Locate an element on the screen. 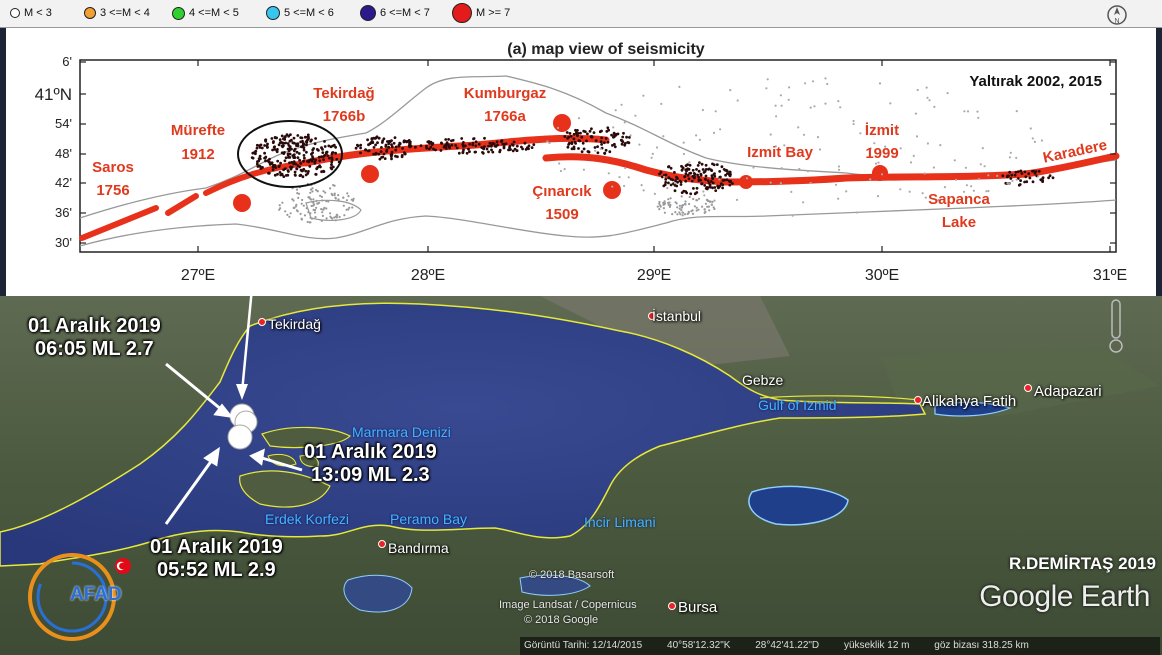  north-arrow-icon: N is located at coordinates (1117, 15).